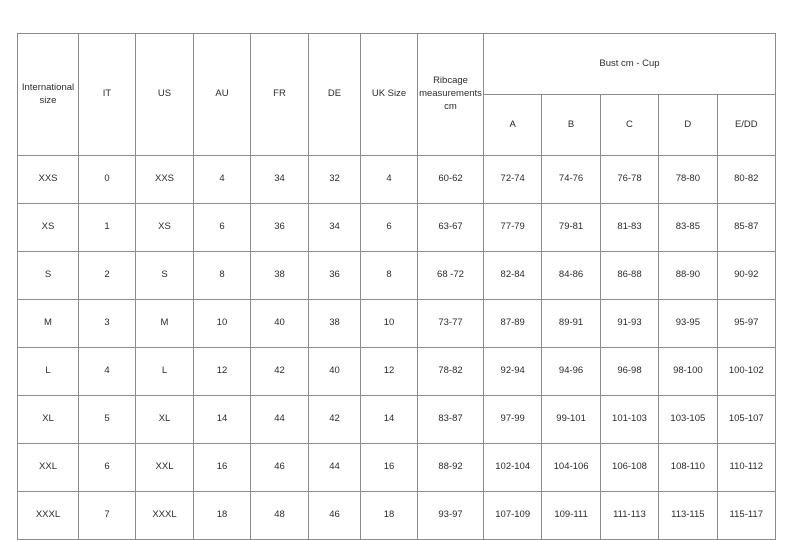 This screenshot has width=792, height=540. Describe the element at coordinates (629, 515) in the screenshot. I see `cell-cup-c: 111-113` at that location.